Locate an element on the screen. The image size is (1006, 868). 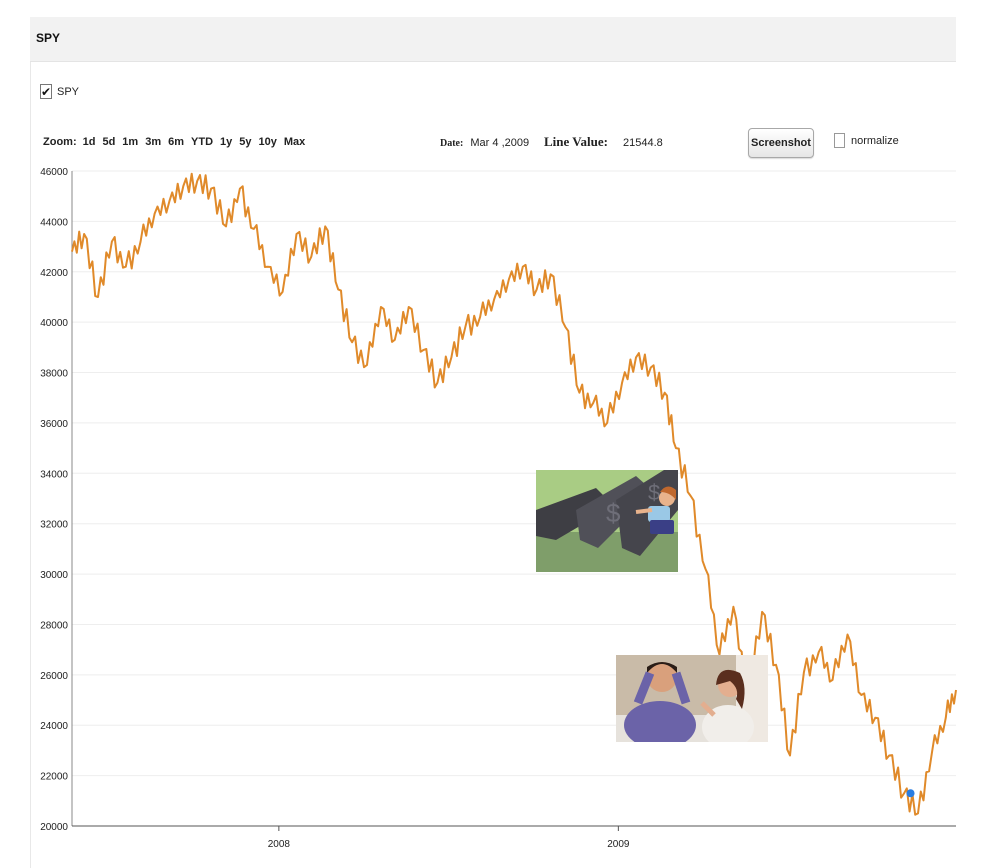
zoom-1y-button: 1y is located at coordinates (226, 142).